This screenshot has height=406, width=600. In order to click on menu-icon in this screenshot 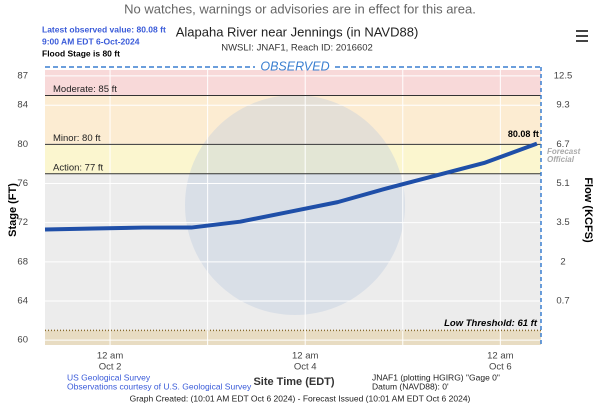, I will do `click(582, 36)`.